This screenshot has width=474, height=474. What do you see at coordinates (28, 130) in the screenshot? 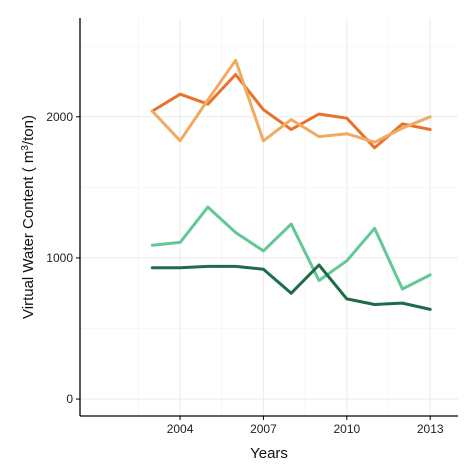
I see `y-axis-title-suffix: /ton)` at bounding box center [28, 130].